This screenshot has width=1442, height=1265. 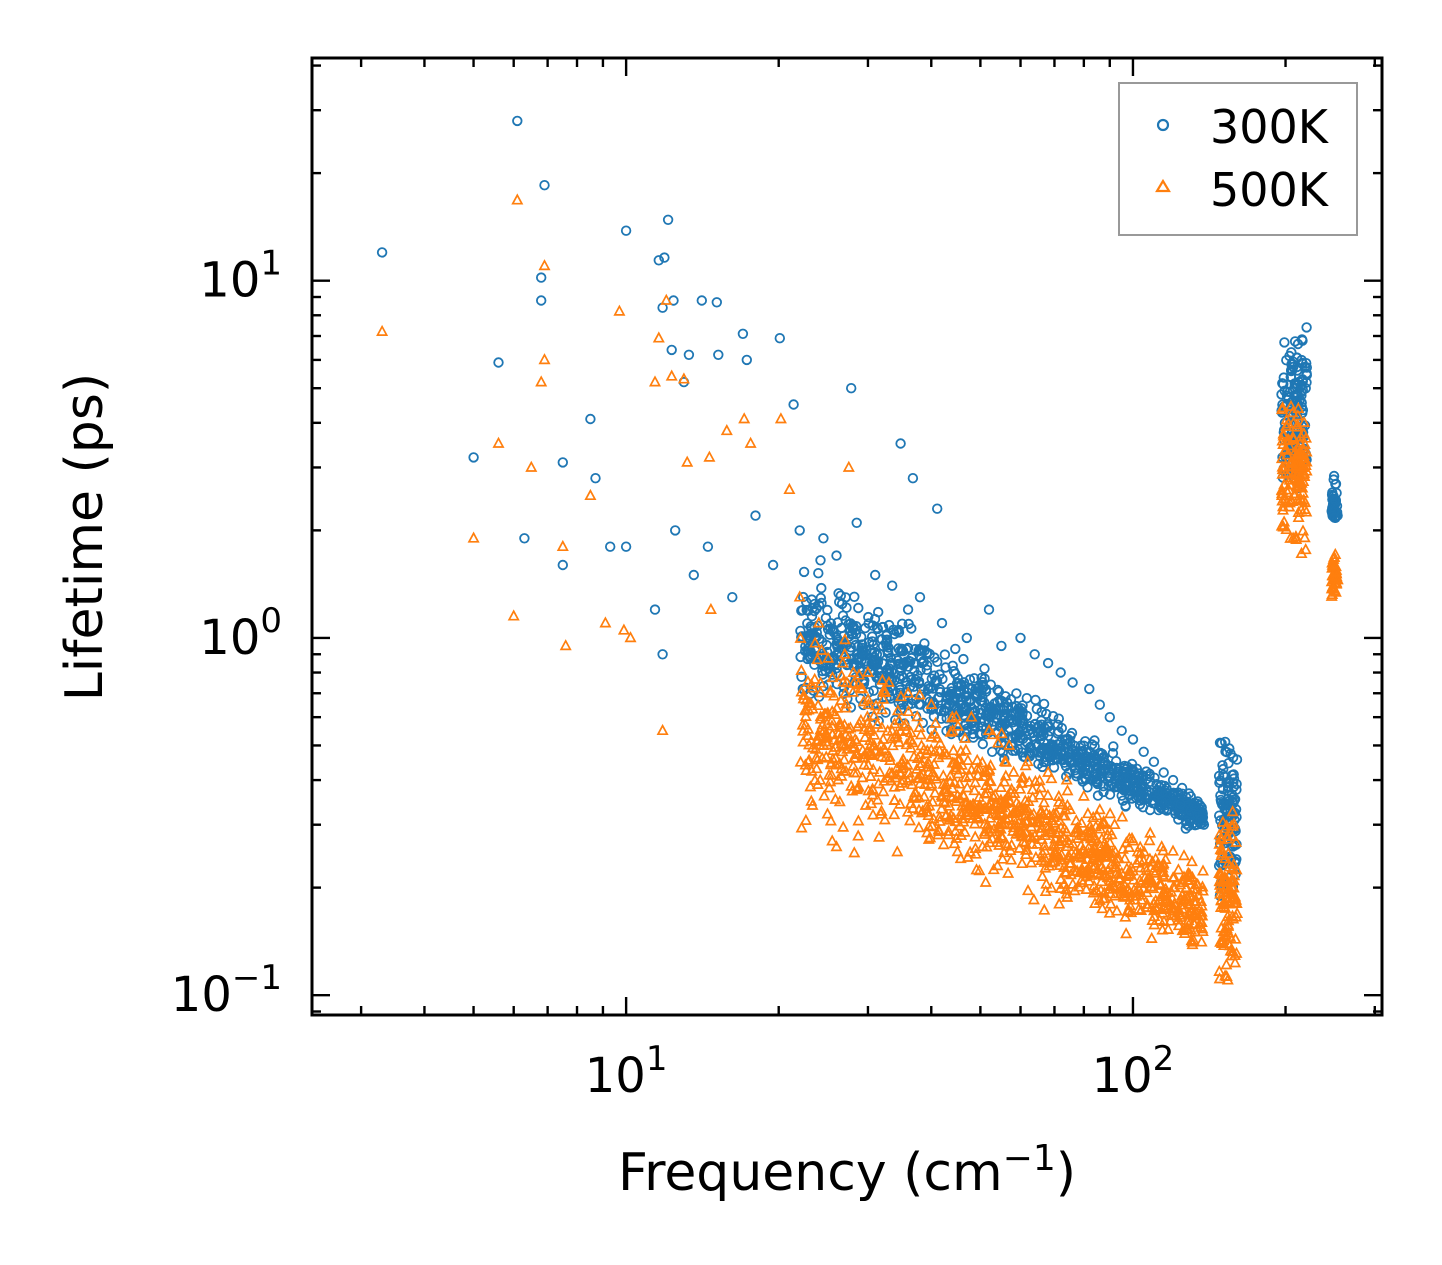 I want to click on y-axis-label: Lifetime (ps), so click(x=85, y=537).